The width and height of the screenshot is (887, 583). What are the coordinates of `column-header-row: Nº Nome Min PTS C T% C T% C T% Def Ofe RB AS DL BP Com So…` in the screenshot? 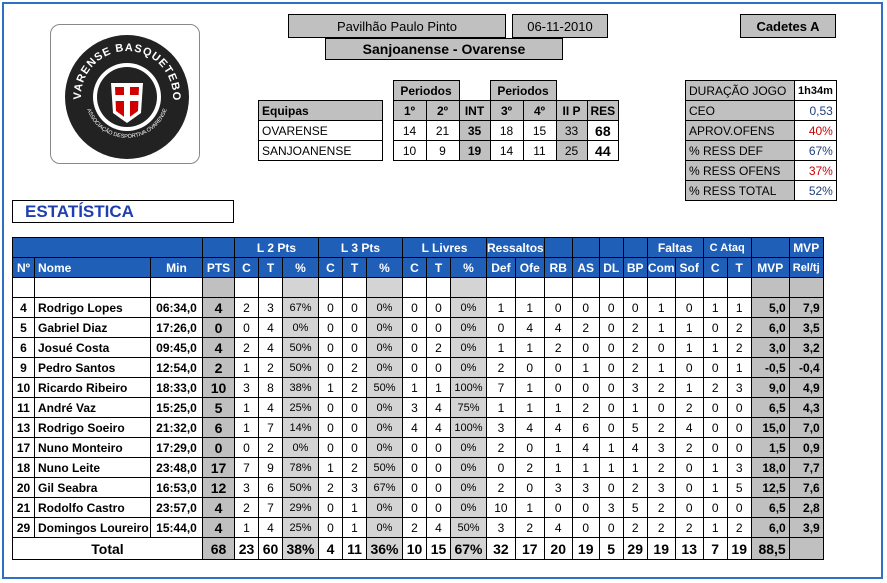 It's located at (418, 267).